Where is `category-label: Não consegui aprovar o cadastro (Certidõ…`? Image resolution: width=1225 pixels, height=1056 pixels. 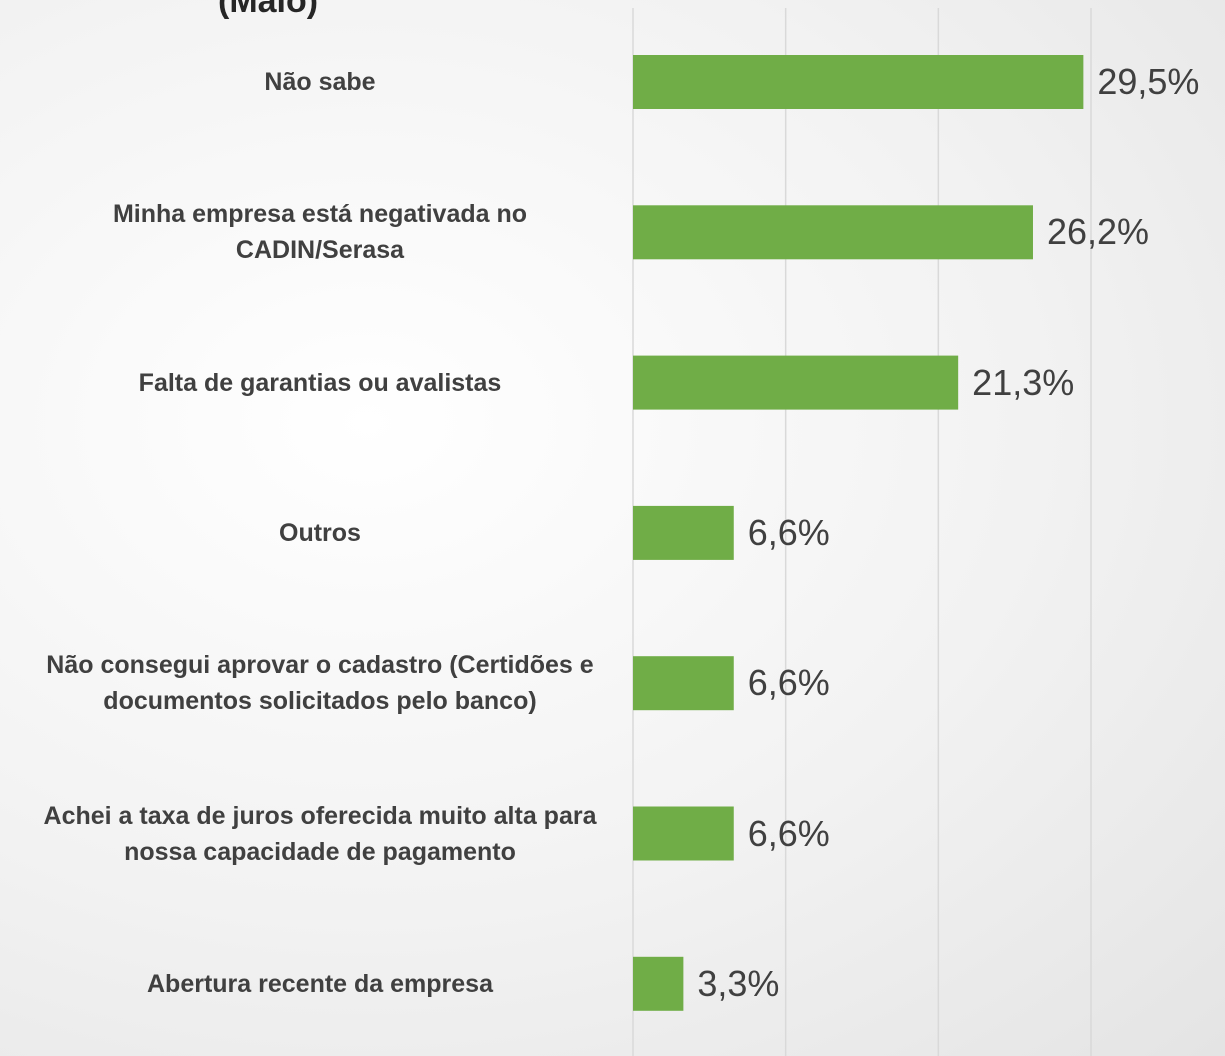
category-label: Não consegui aprovar o cadastro (Certidõ… is located at coordinates (320, 683).